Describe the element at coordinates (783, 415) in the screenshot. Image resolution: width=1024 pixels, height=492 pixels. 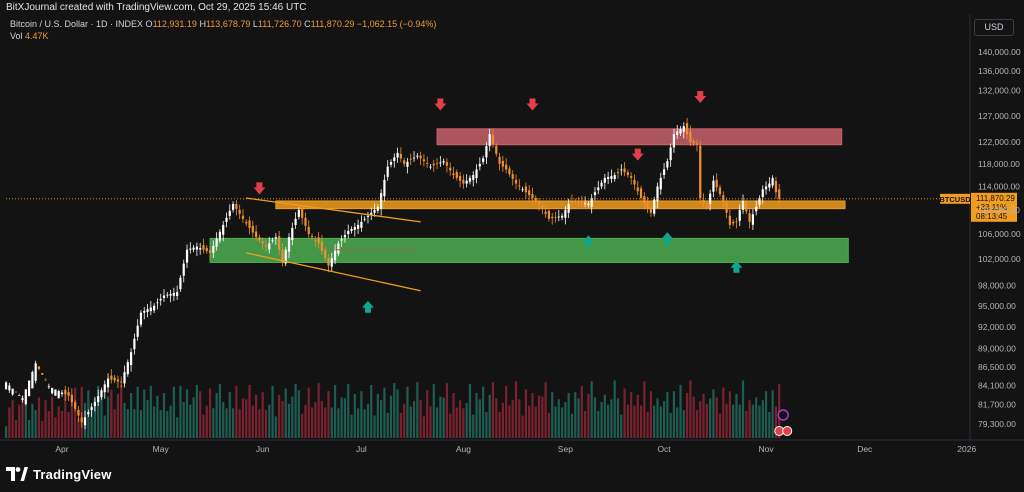
I see `event-lightning-icon` at that location.